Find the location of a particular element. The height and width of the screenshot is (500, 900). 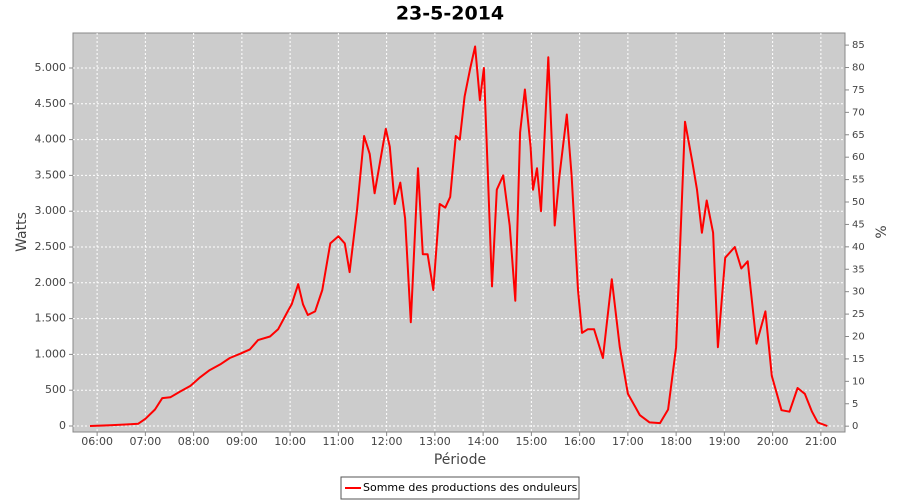

y2-tick-label: 25 is located at coordinates (858, 314).